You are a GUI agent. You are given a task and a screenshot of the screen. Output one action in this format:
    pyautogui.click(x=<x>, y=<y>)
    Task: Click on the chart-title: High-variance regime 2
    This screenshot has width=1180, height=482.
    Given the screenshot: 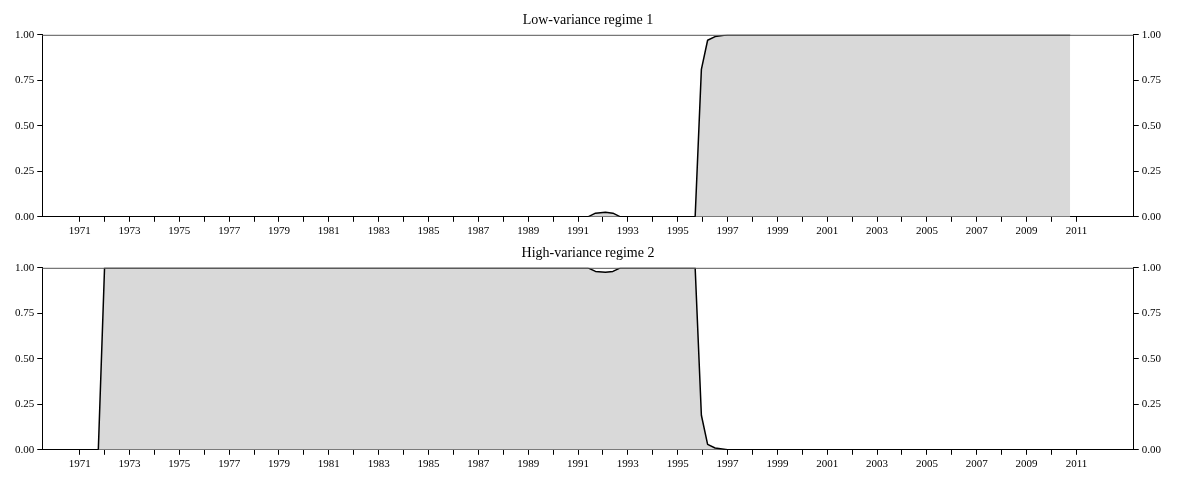 What is the action you would take?
    pyautogui.click(x=588, y=253)
    